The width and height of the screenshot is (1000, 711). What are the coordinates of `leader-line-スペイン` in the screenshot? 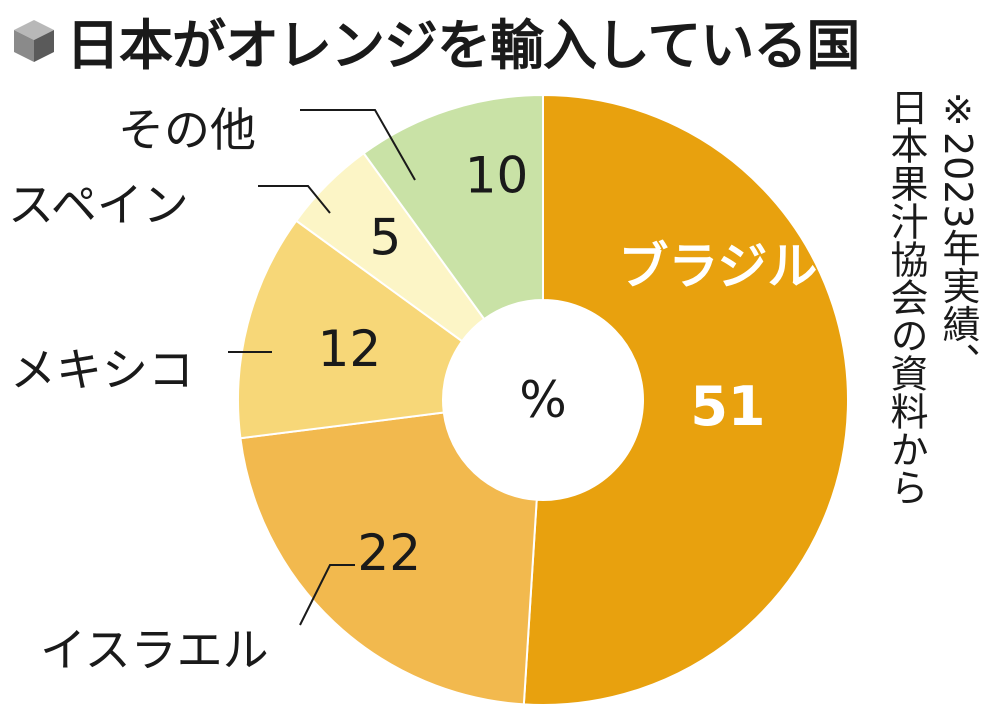 It's located at (294, 199).